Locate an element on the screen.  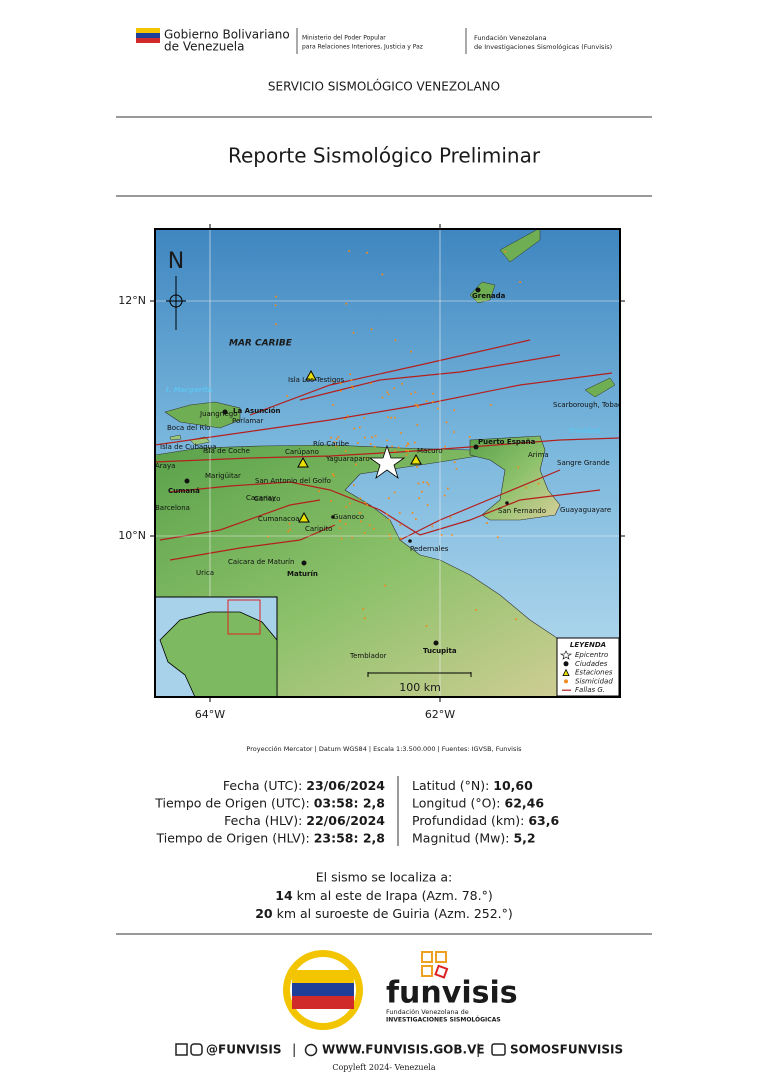
place-label: Casanay is located at coordinates (261, 498).